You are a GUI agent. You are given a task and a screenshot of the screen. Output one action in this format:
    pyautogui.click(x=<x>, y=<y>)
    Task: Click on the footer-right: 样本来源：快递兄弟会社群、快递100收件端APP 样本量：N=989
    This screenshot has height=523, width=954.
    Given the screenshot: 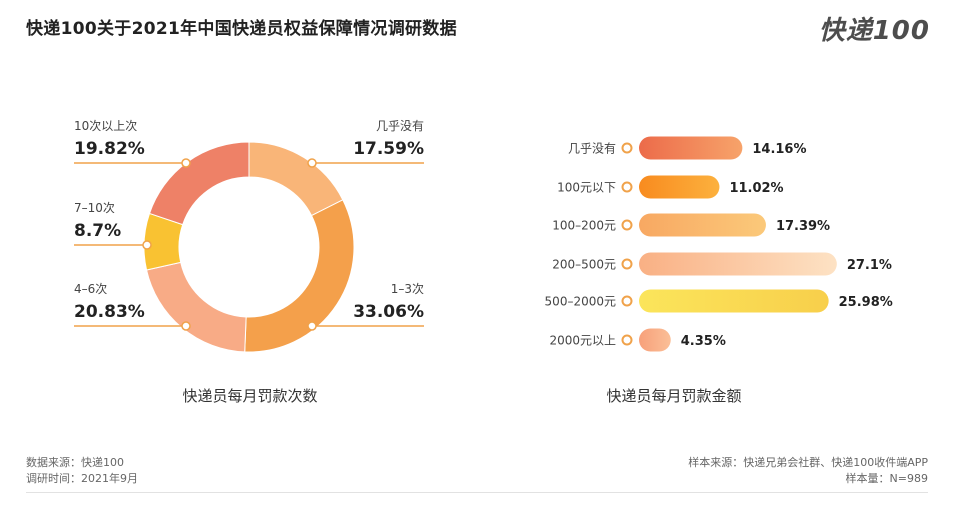 What is the action you would take?
    pyautogui.click(x=808, y=471)
    